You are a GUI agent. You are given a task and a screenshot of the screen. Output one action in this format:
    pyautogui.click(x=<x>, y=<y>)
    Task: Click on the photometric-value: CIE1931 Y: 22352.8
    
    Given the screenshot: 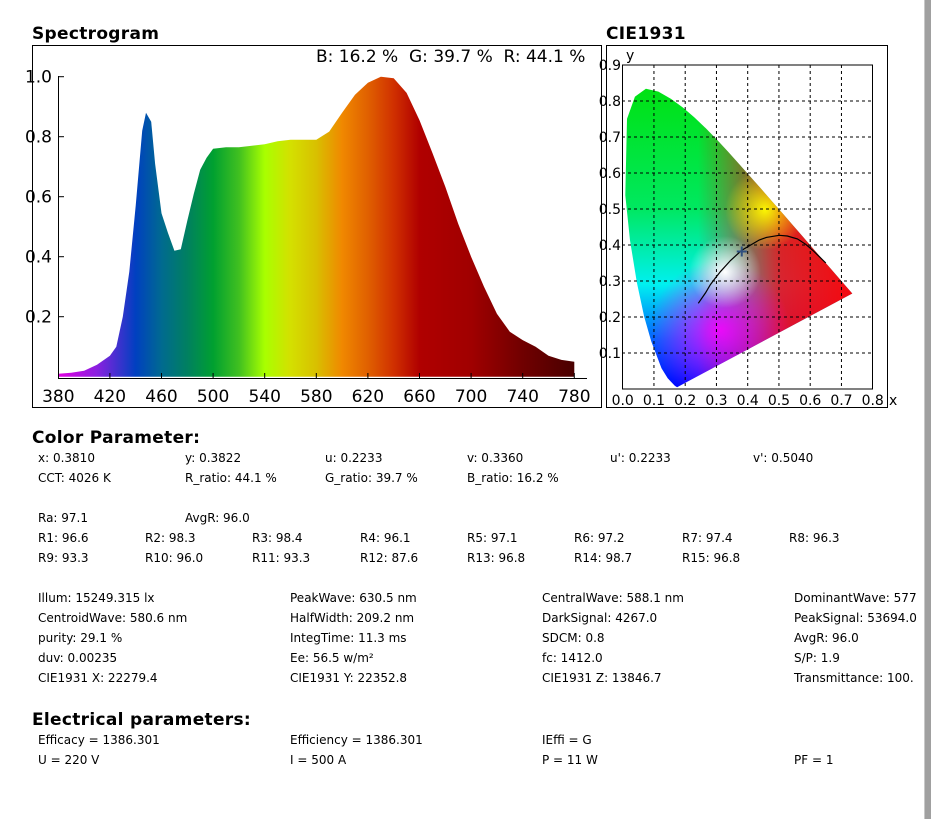 What is the action you would take?
    pyautogui.click(x=349, y=678)
    